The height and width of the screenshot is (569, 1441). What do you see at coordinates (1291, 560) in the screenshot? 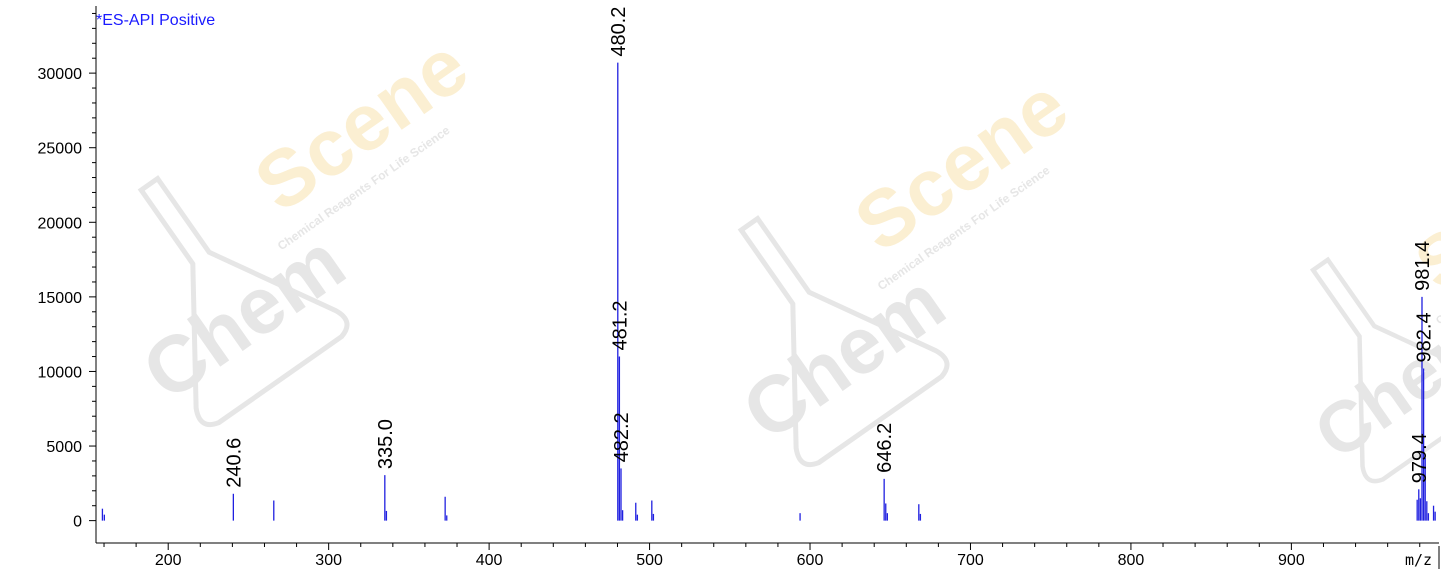
I see `x-tick-label: 900` at bounding box center [1291, 560].